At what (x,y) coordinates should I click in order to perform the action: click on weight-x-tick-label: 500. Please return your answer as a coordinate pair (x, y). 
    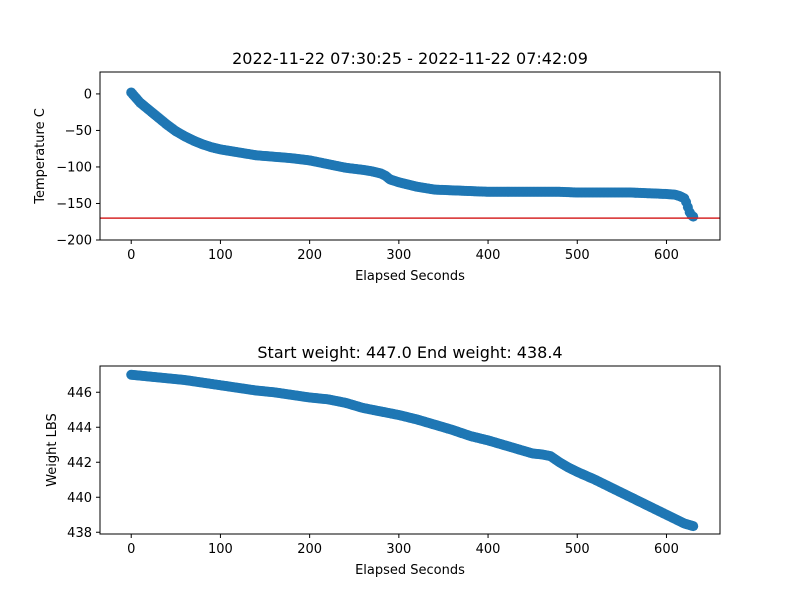
    Looking at the image, I should click on (577, 549).